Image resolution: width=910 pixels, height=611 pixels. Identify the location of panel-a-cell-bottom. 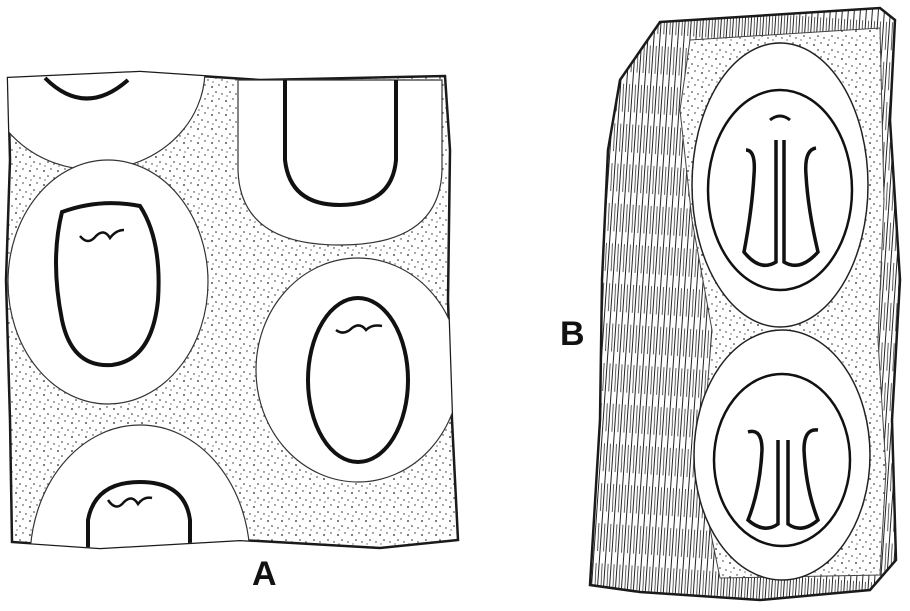
(140, 486).